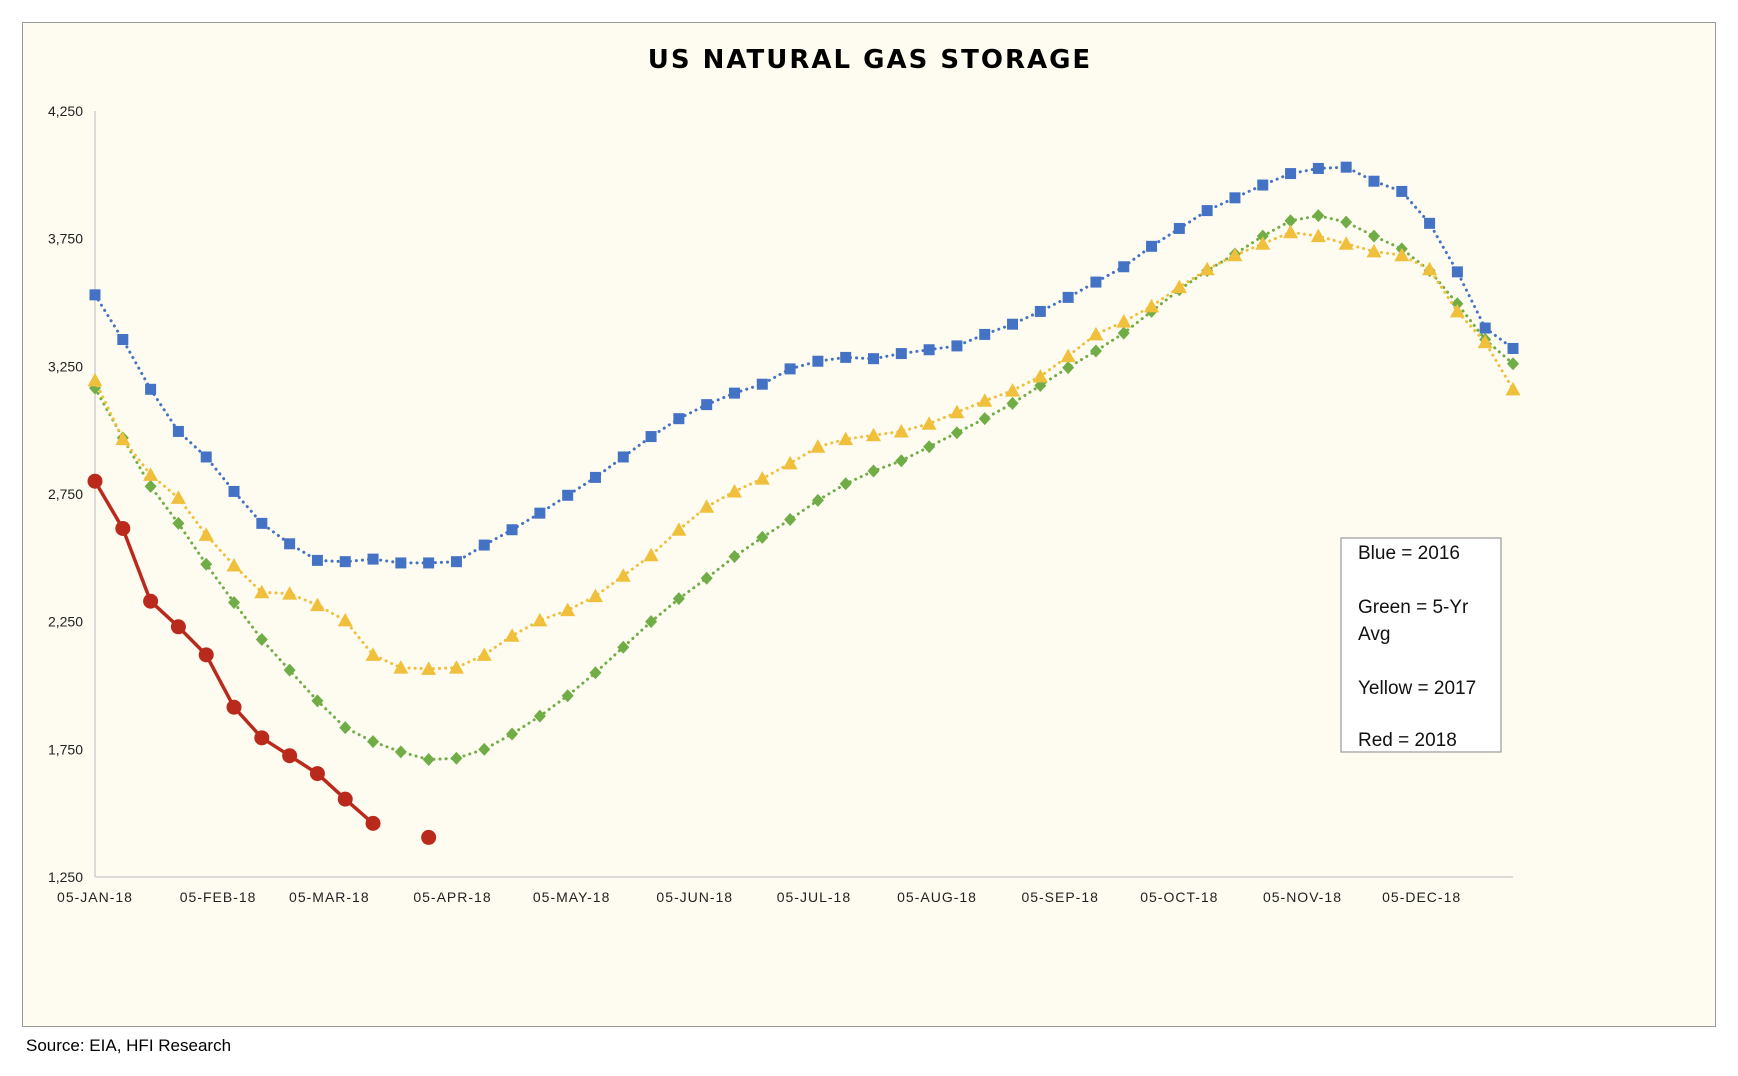 This screenshot has width=1738, height=1076. What do you see at coordinates (1409, 553) in the screenshot?
I see `legend-entry: Blue = 2016` at bounding box center [1409, 553].